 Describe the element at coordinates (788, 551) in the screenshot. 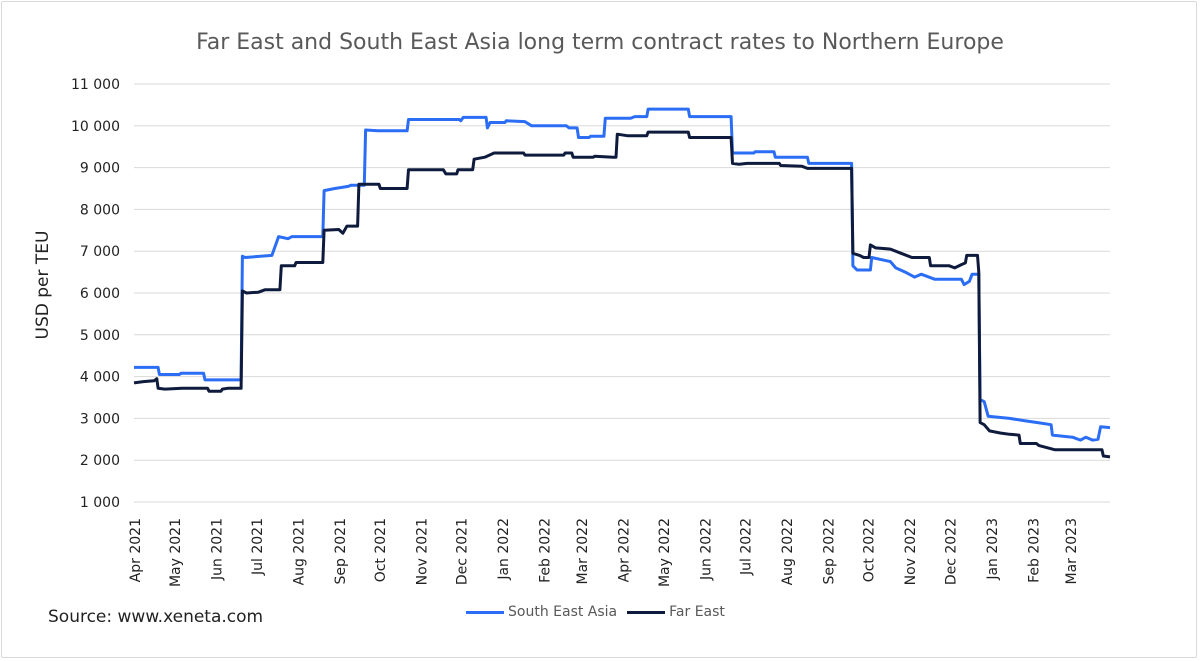

I see `x-tick-label: Aug 2022` at that location.